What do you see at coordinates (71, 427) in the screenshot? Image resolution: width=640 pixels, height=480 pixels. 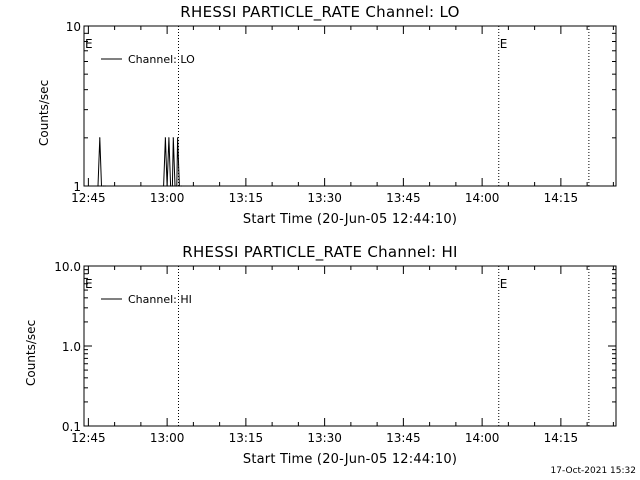 I see `y-tick-label: 0.1` at bounding box center [71, 427].